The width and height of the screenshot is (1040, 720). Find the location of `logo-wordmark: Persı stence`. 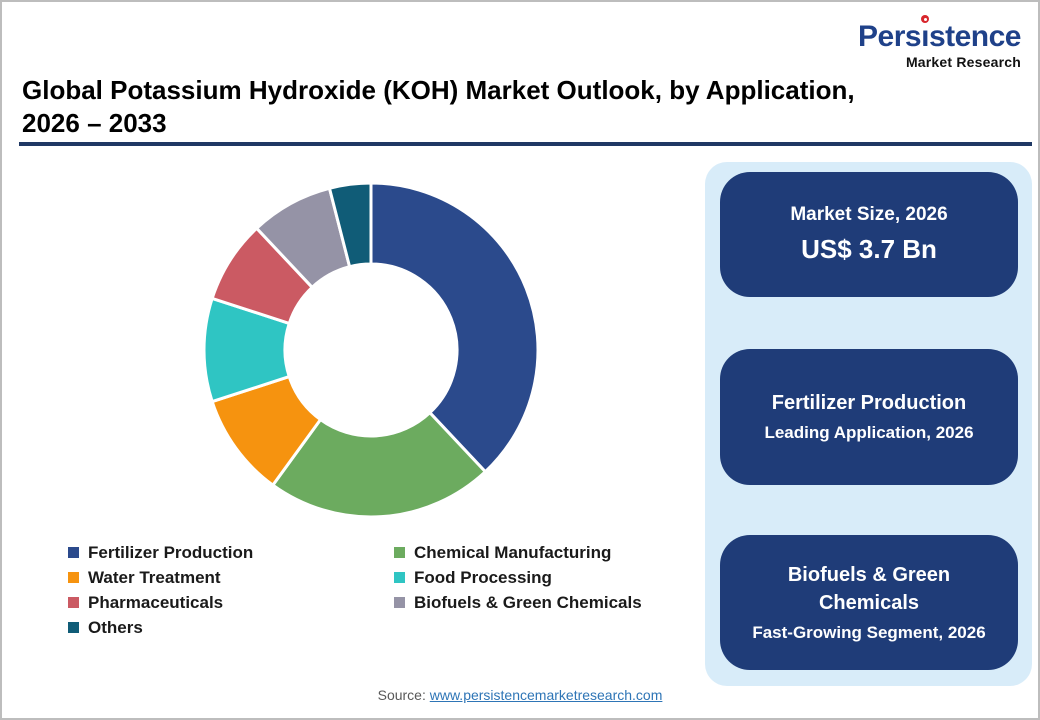

logo-wordmark: Persı stence is located at coordinates (940, 34).